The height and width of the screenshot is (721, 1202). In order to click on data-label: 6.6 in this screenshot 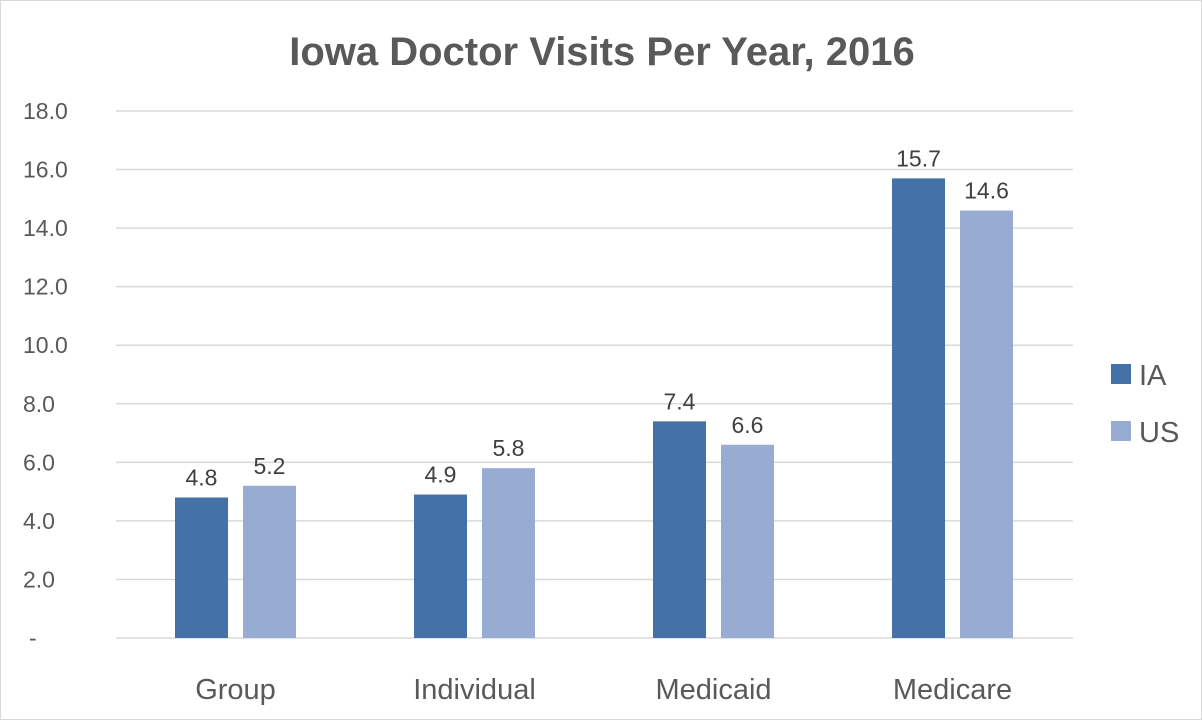, I will do `click(748, 425)`.